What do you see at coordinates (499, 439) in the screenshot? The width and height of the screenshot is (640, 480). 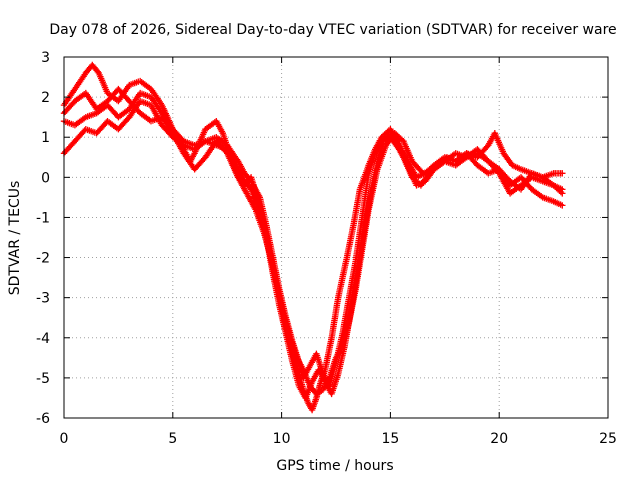 I see `x-tick-label: 20` at bounding box center [499, 439].